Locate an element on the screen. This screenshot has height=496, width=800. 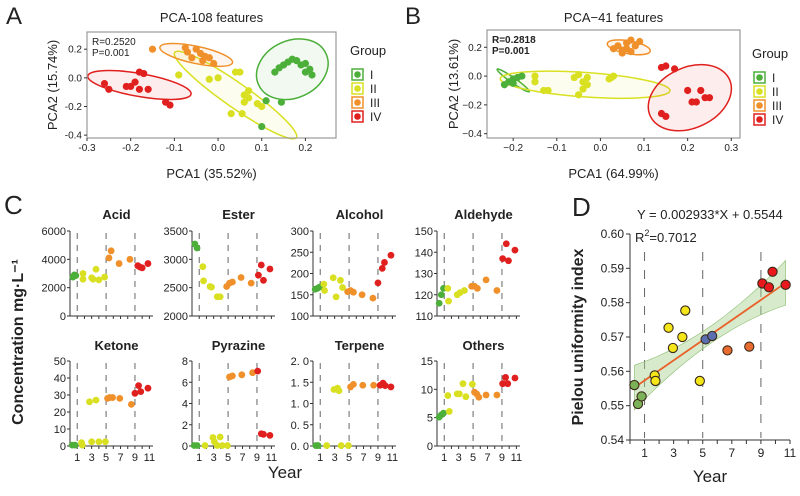
y-tick-label: 200 is located at coordinates (300, 275).